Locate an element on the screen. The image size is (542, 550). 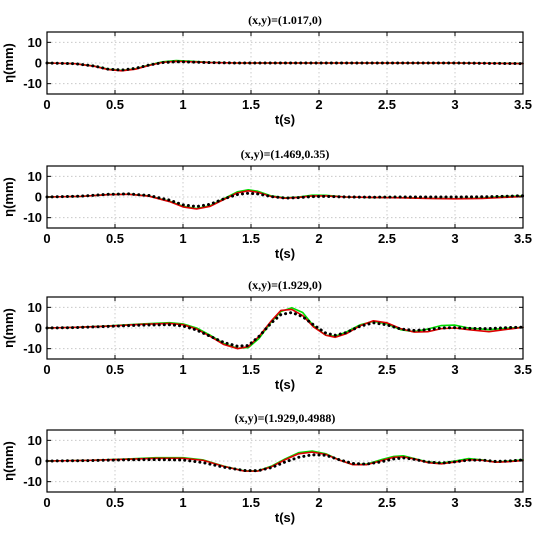
chart-title: (x,y)=(1.929,0.4988) is located at coordinates (285, 418).